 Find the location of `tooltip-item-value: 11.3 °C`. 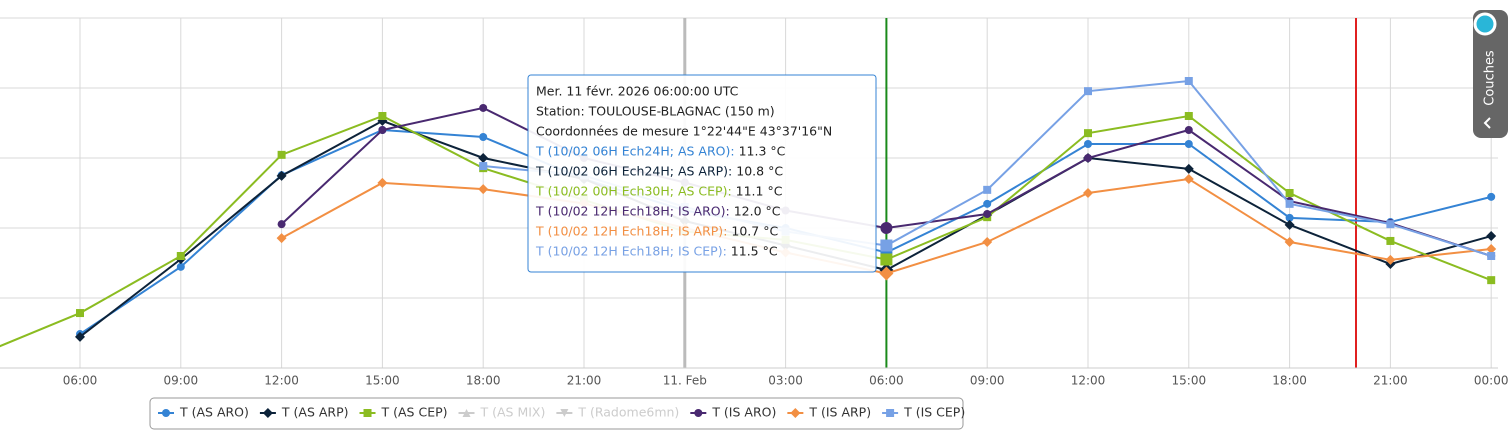

tooltip-item-value: 11.3 °C is located at coordinates (762, 151).